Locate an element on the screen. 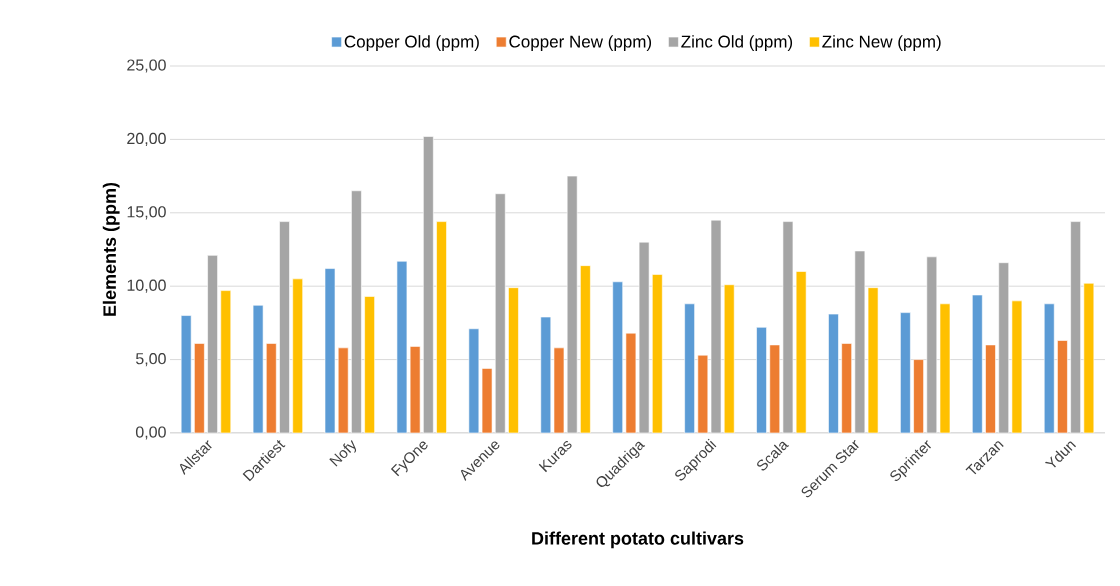  legend-label: Copper Old (ppm) is located at coordinates (411, 43).